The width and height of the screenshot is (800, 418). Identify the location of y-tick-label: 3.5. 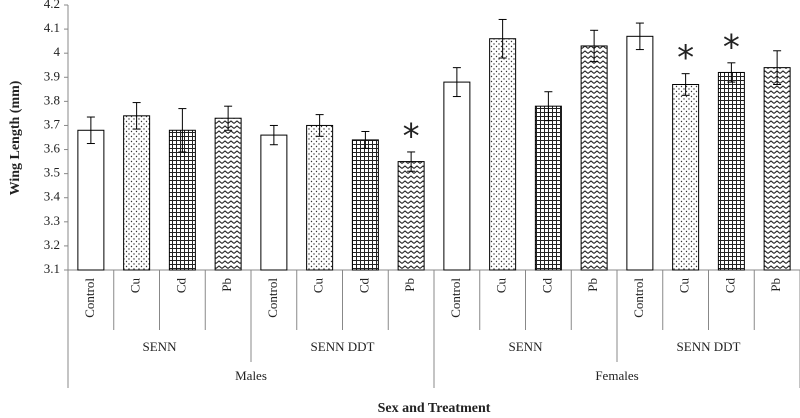
(52, 172).